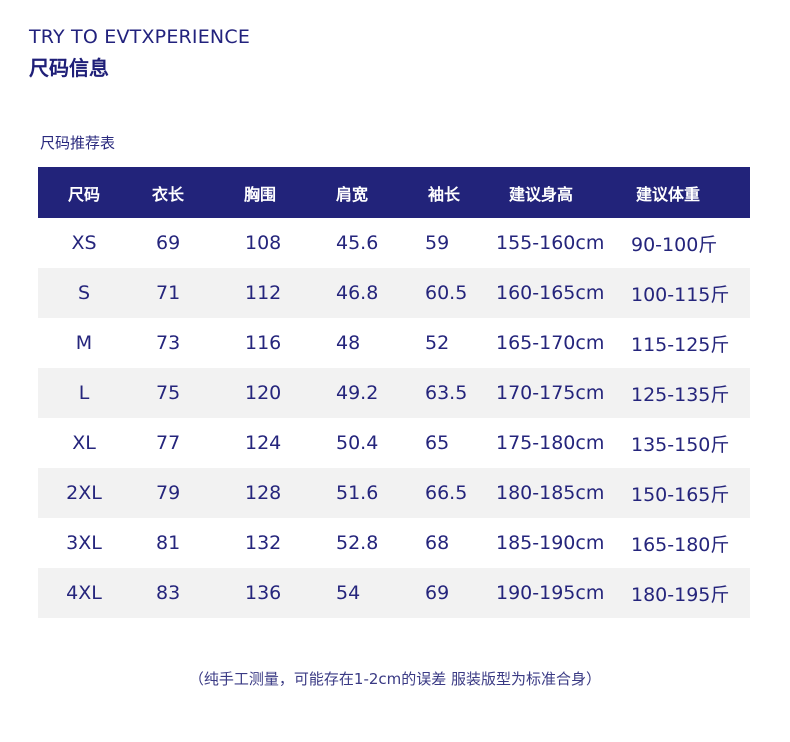 Image resolution: width=790 pixels, height=742 pixels. I want to click on table-cell: 115-125斤, so click(680, 344).